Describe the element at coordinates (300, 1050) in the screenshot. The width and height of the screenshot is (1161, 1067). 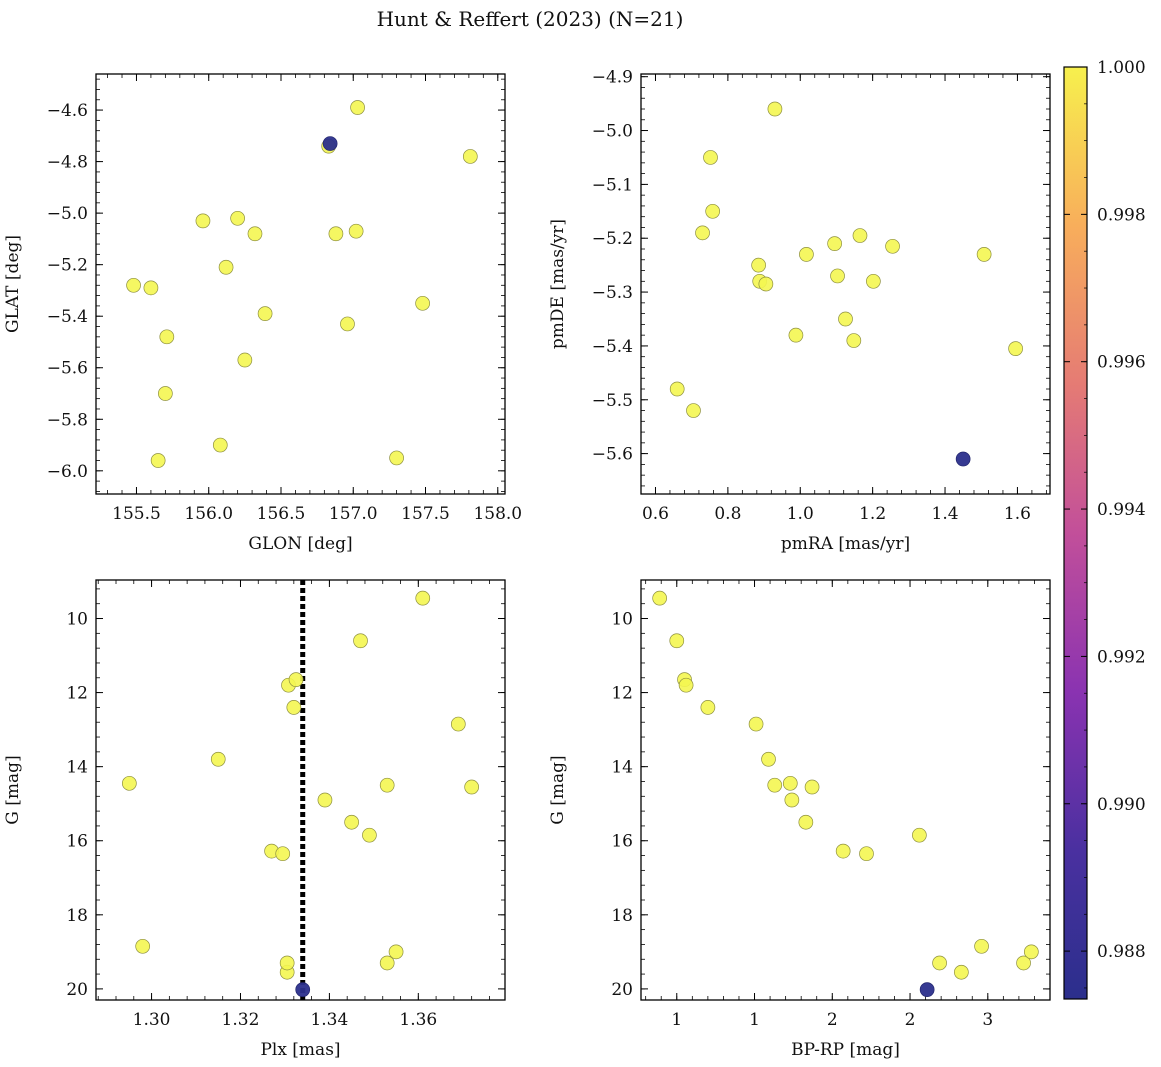
I see `x-axis-label: Plx [mas]` at that location.